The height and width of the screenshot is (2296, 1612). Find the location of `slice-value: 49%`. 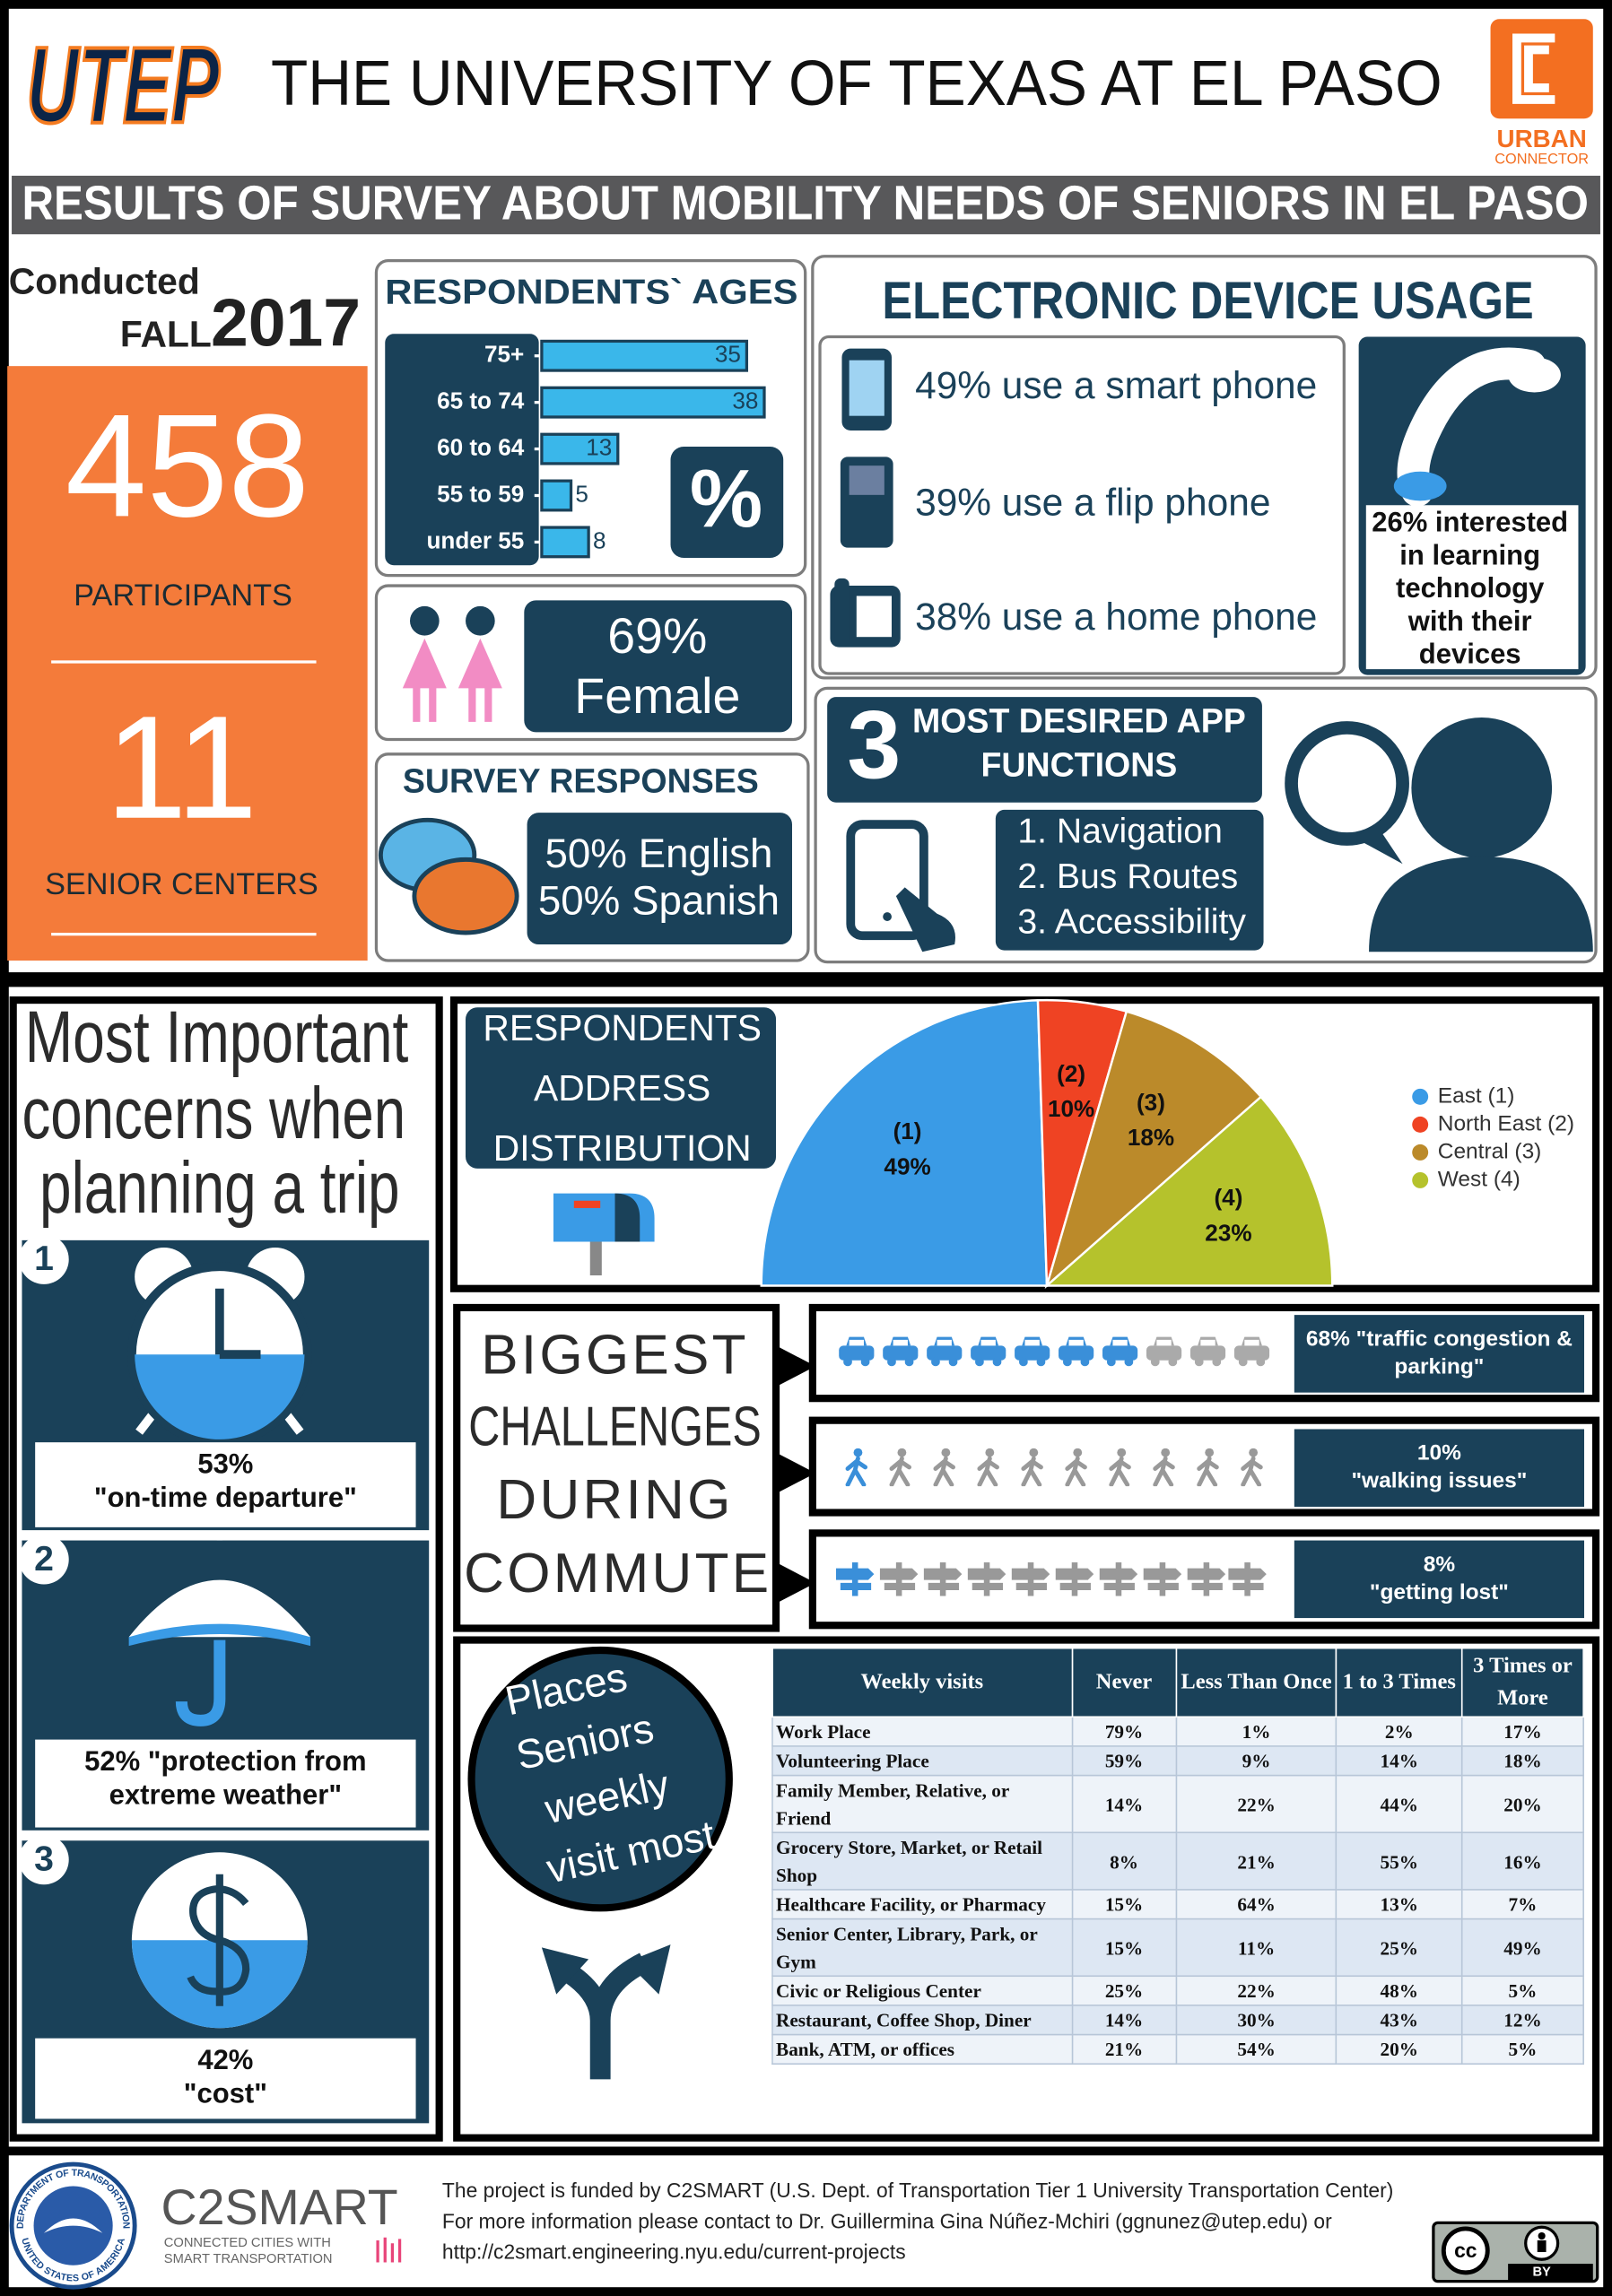

slice-value: 49% is located at coordinates (907, 1165).